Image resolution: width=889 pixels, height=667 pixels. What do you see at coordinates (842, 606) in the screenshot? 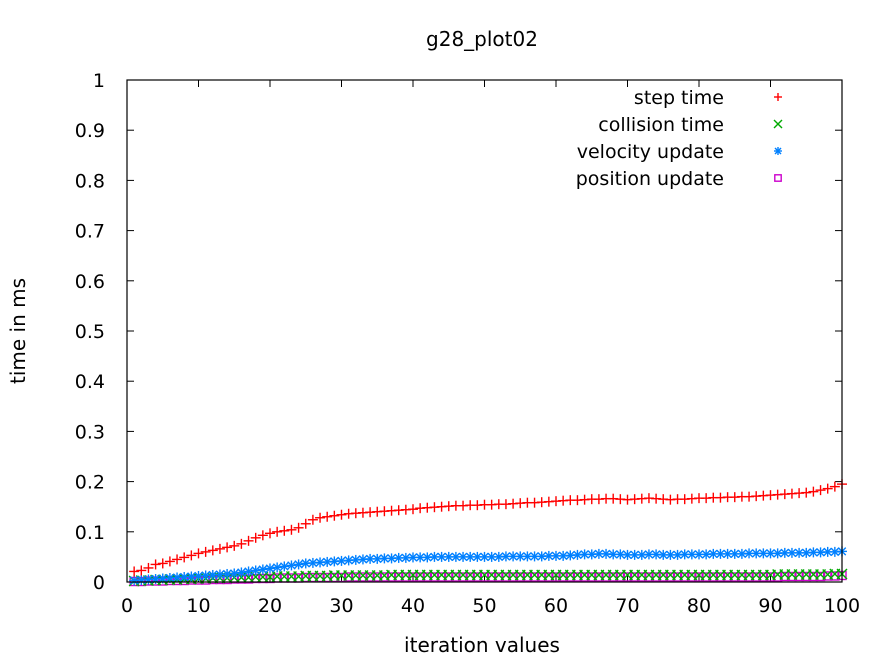
I see `x-tick-label: 100` at bounding box center [842, 606].